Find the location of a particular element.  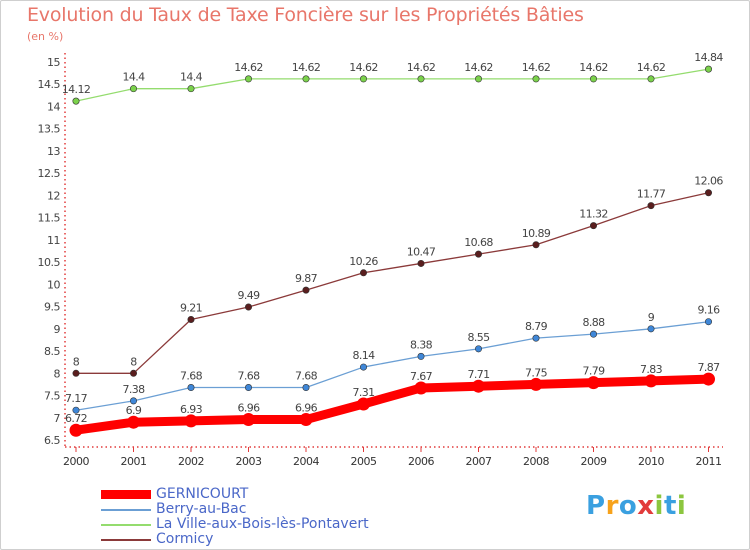

data-label: 7.71 is located at coordinates (478, 374).